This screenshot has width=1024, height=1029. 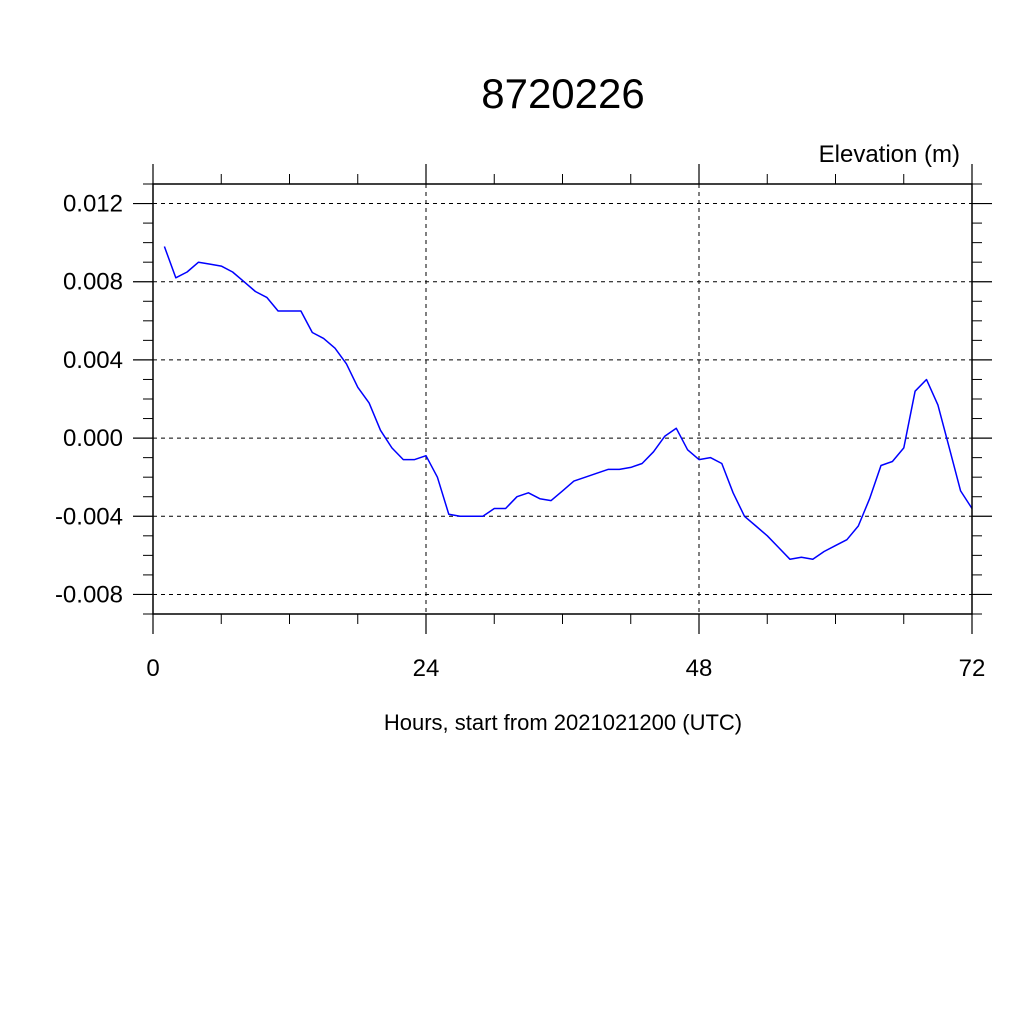 I want to click on y-axis-label: Elevation (m), so click(x=889, y=154).